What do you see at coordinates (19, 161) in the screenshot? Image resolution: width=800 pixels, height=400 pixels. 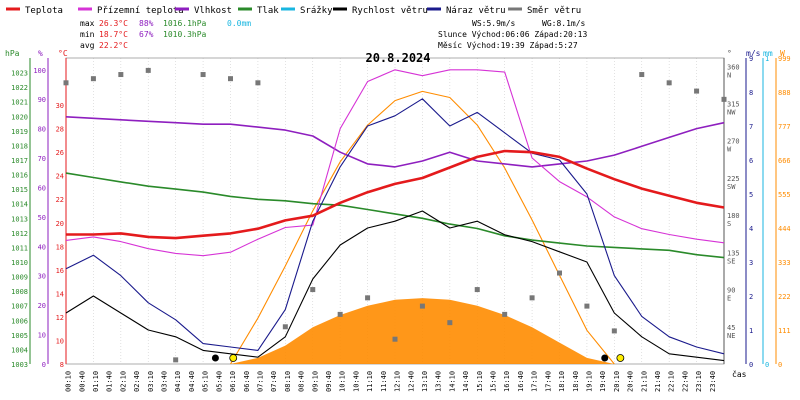 I see `axis-tick-label-hpa: 1017` at bounding box center [19, 161].